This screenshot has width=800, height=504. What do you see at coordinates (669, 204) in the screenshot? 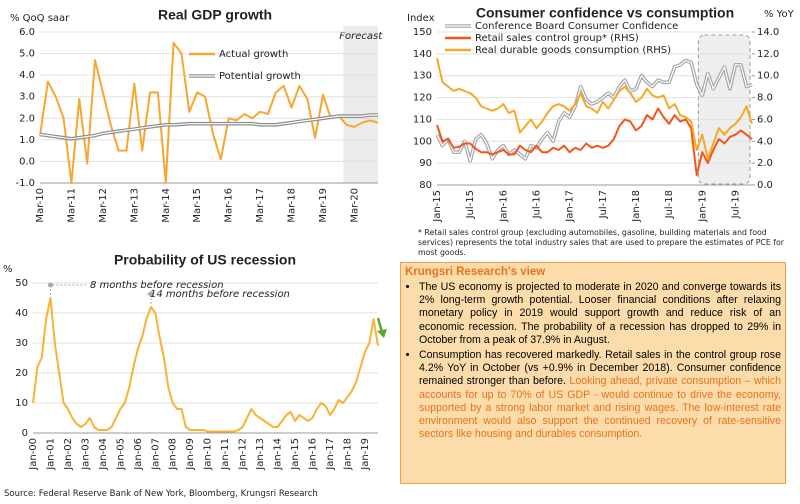
I see `x-tick-label: Jul-18` at bounding box center [669, 204].